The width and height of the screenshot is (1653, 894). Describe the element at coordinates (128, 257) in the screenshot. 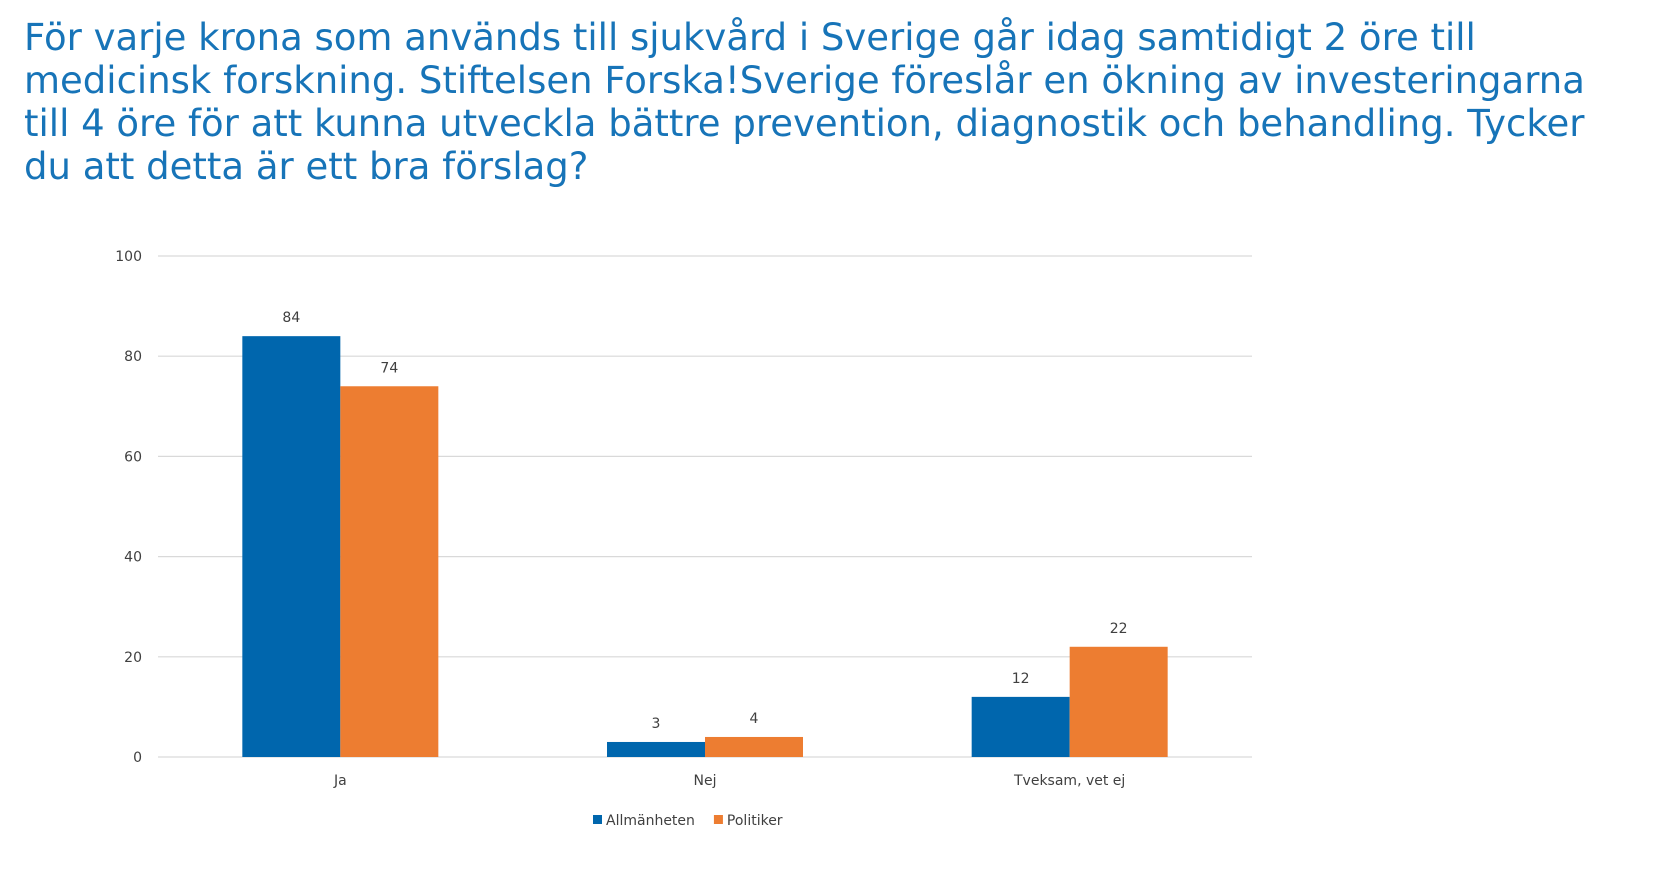

I see `y-tick-label: 100` at that location.